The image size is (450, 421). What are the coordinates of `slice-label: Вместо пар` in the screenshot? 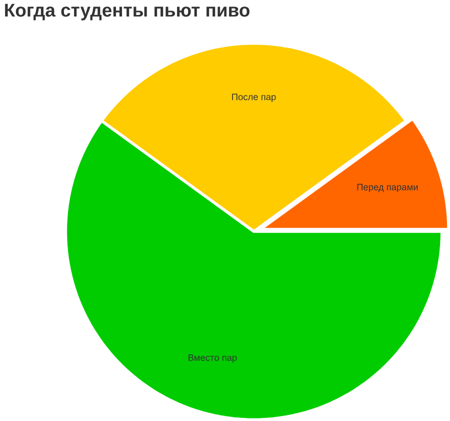 It's located at (212, 358).